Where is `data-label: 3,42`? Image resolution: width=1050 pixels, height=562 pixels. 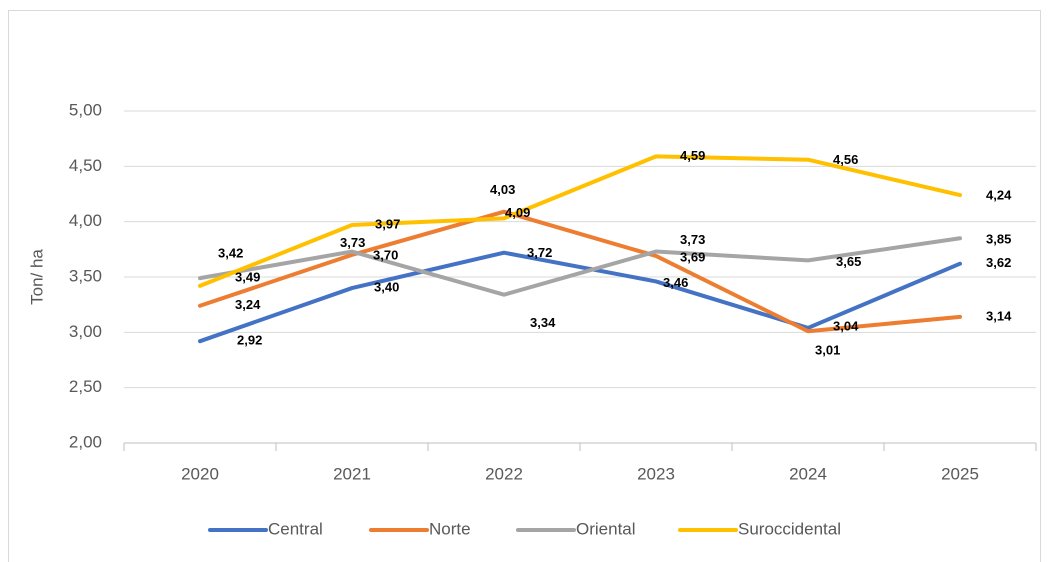
data-label: 3,42 is located at coordinates (230, 252).